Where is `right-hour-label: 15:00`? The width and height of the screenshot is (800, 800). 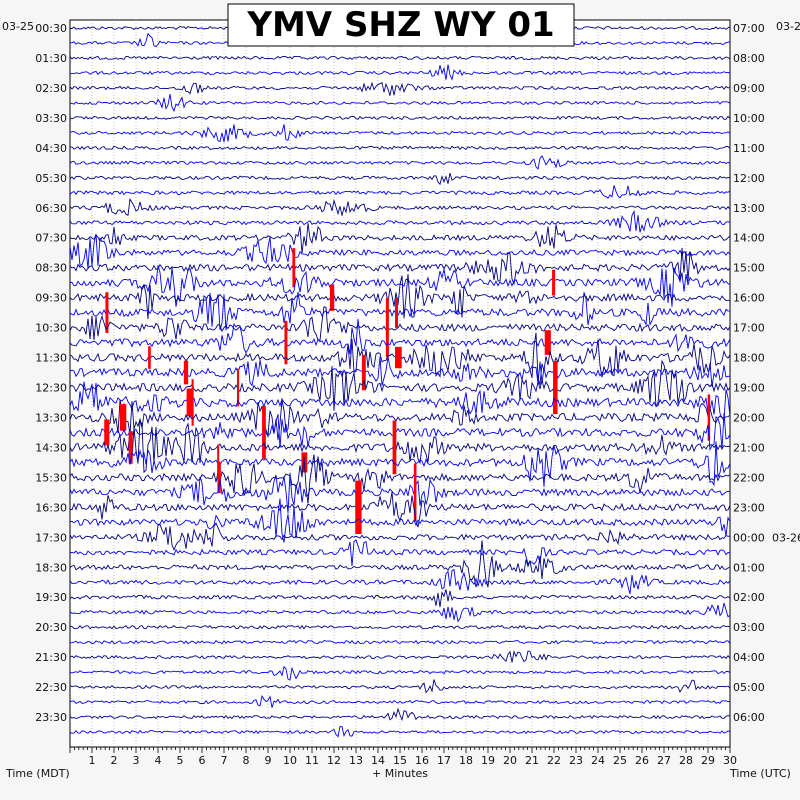 right-hour-label: 15:00 is located at coordinates (749, 268).